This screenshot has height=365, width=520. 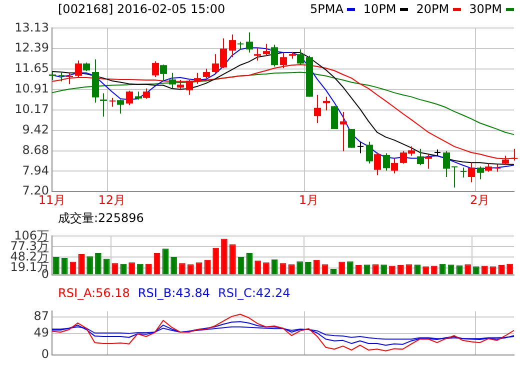 What do you see at coordinates (174, 293) in the screenshot?
I see `text: RSI_B:43.84` at bounding box center [174, 293].